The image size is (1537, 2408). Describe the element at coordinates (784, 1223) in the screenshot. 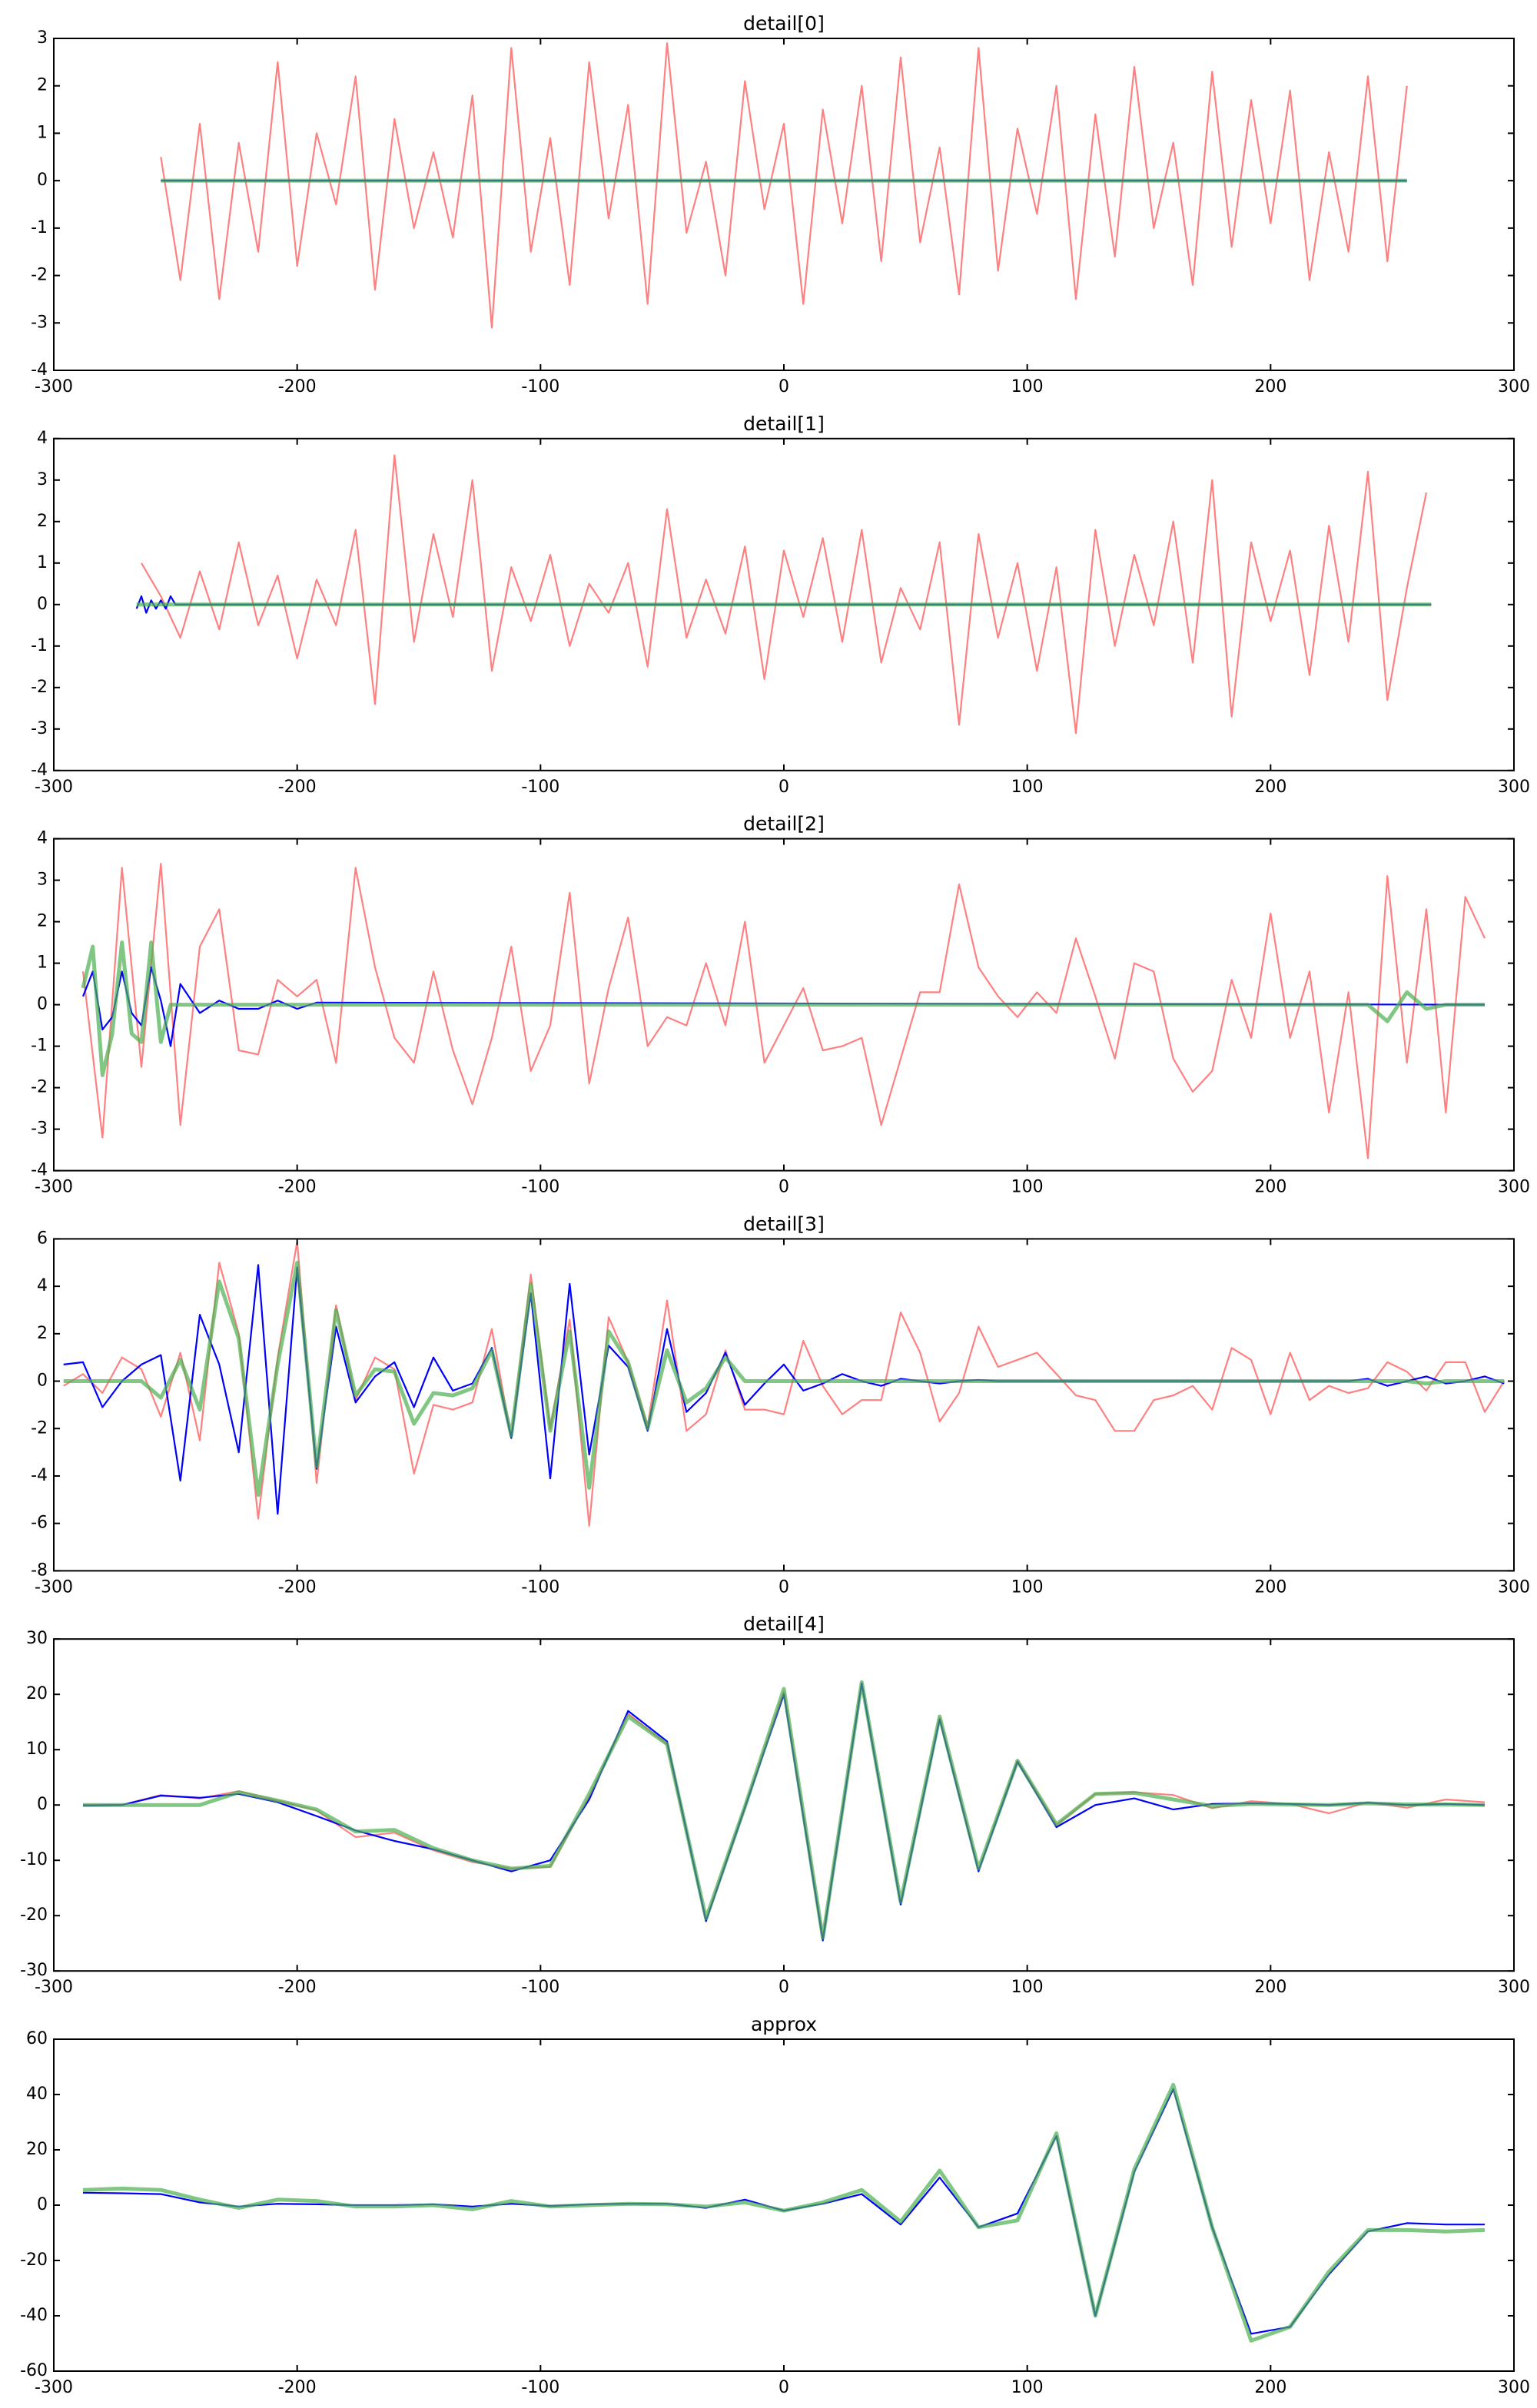

I see `subplot-title: detail[3]` at that location.